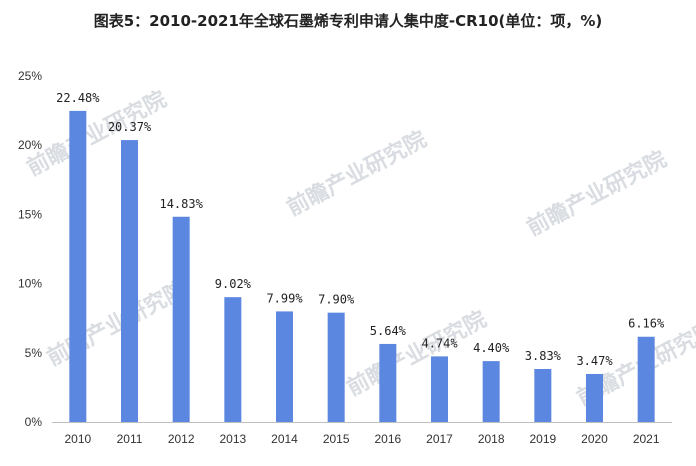 Image resolution: width=696 pixels, height=466 pixels. What do you see at coordinates (594, 439) in the screenshot?
I see `x-tick-label-2020: 2020` at bounding box center [594, 439].